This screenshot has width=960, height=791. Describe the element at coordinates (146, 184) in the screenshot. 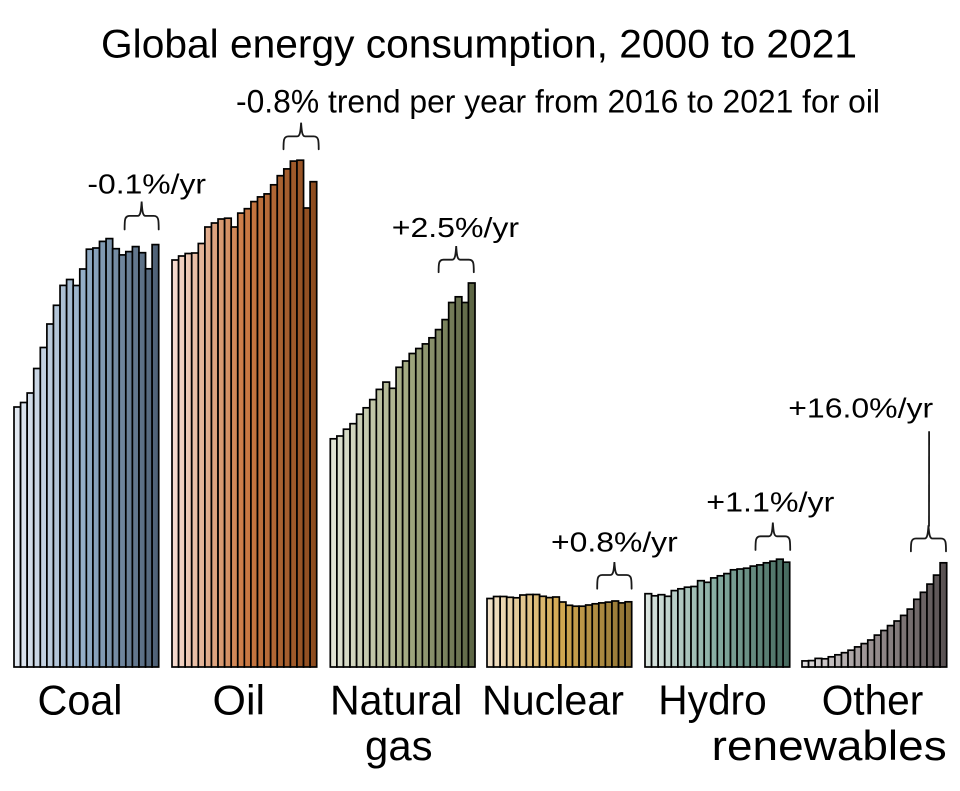

I see `svg-text: -0.1%/yr` at that location.